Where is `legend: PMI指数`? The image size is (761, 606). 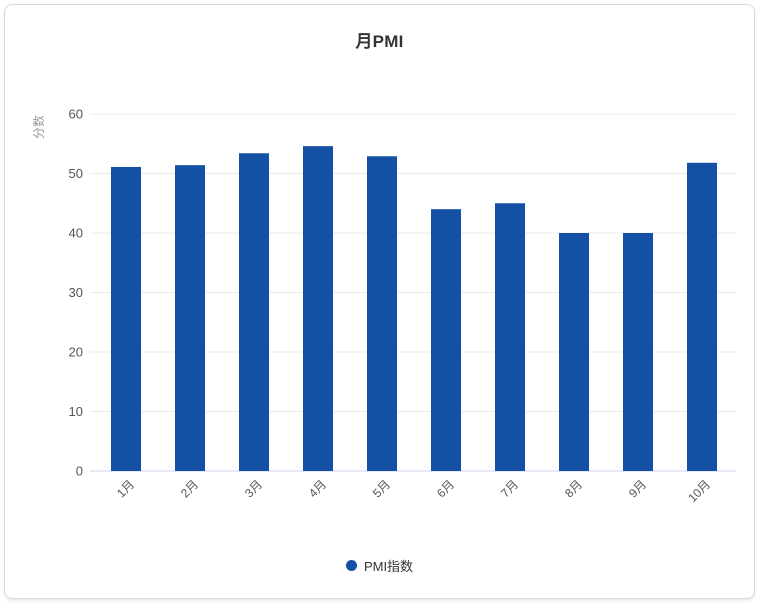 legend: PMI指数 is located at coordinates (379, 565).